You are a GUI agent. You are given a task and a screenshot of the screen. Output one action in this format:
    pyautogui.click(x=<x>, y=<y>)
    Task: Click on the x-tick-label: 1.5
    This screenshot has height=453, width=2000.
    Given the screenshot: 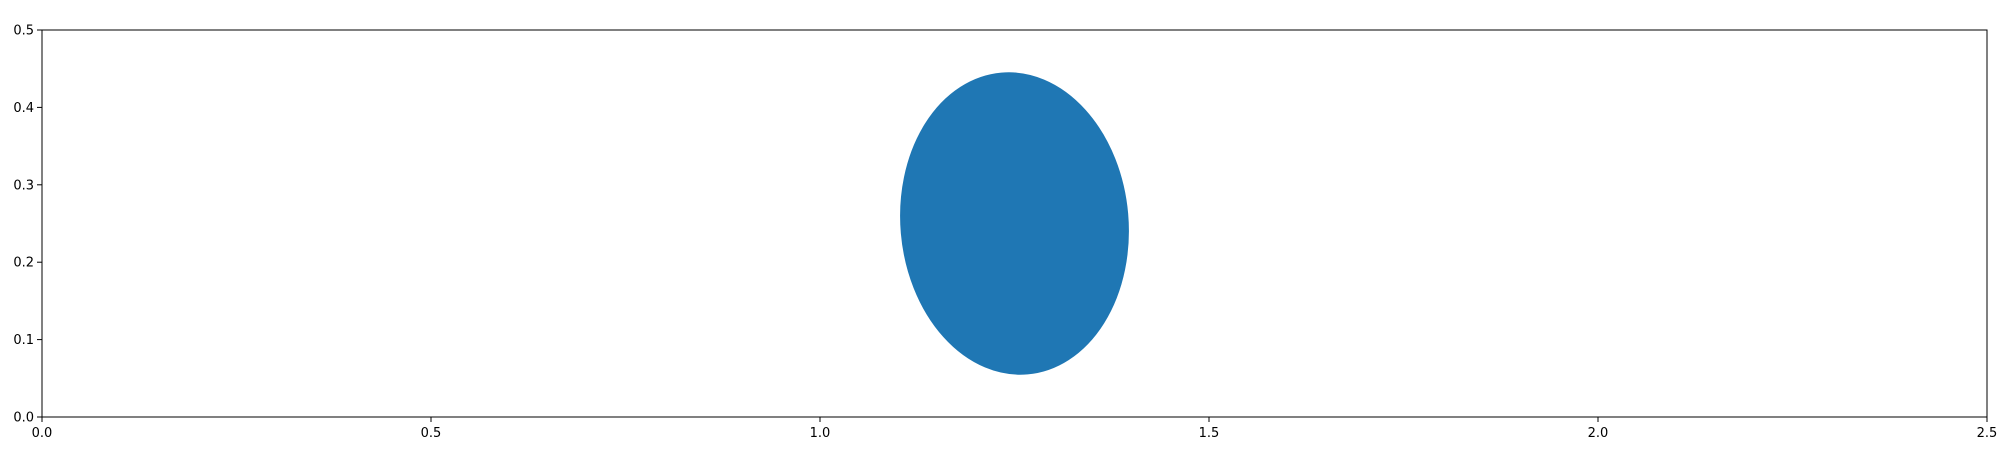 What is the action you would take?
    pyautogui.click(x=1209, y=433)
    